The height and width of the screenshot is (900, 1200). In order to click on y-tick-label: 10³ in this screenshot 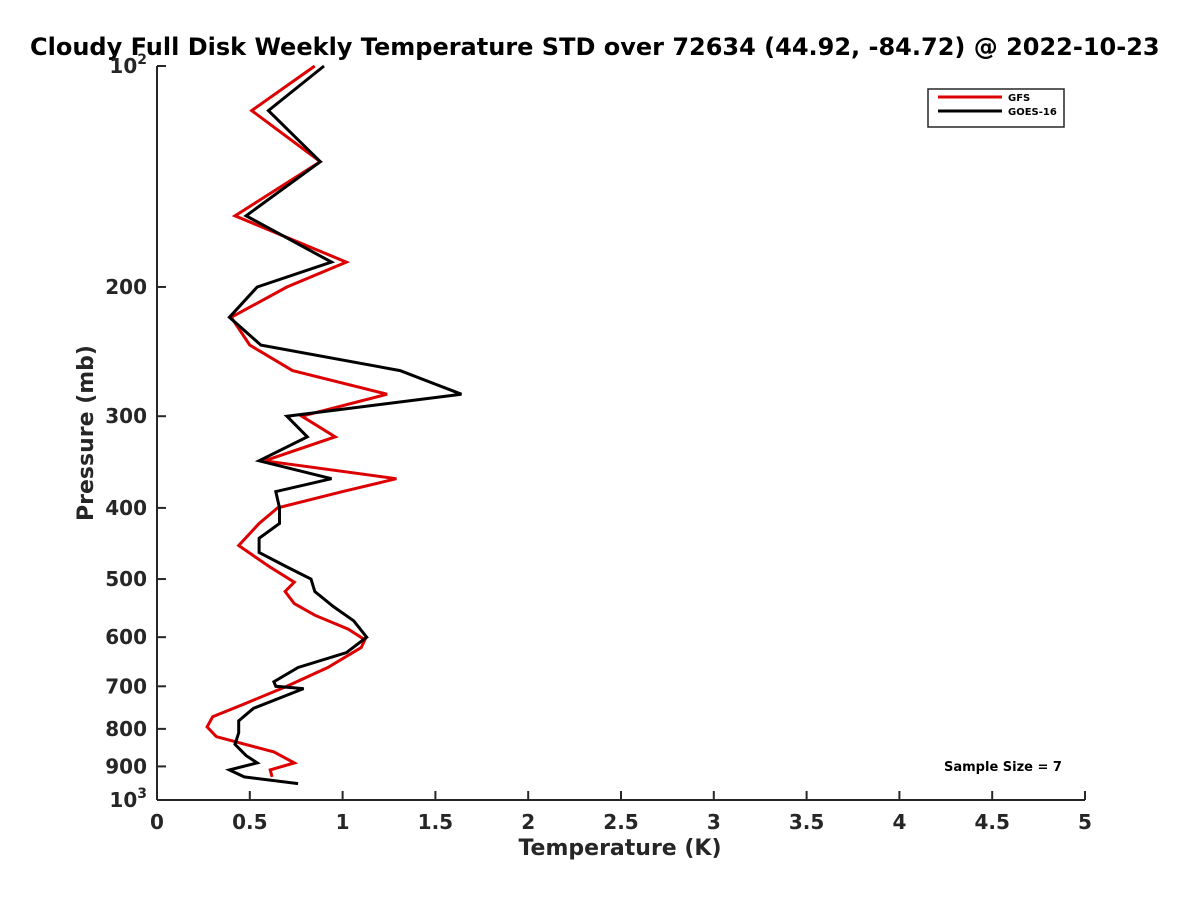, I will do `click(128, 799)`.